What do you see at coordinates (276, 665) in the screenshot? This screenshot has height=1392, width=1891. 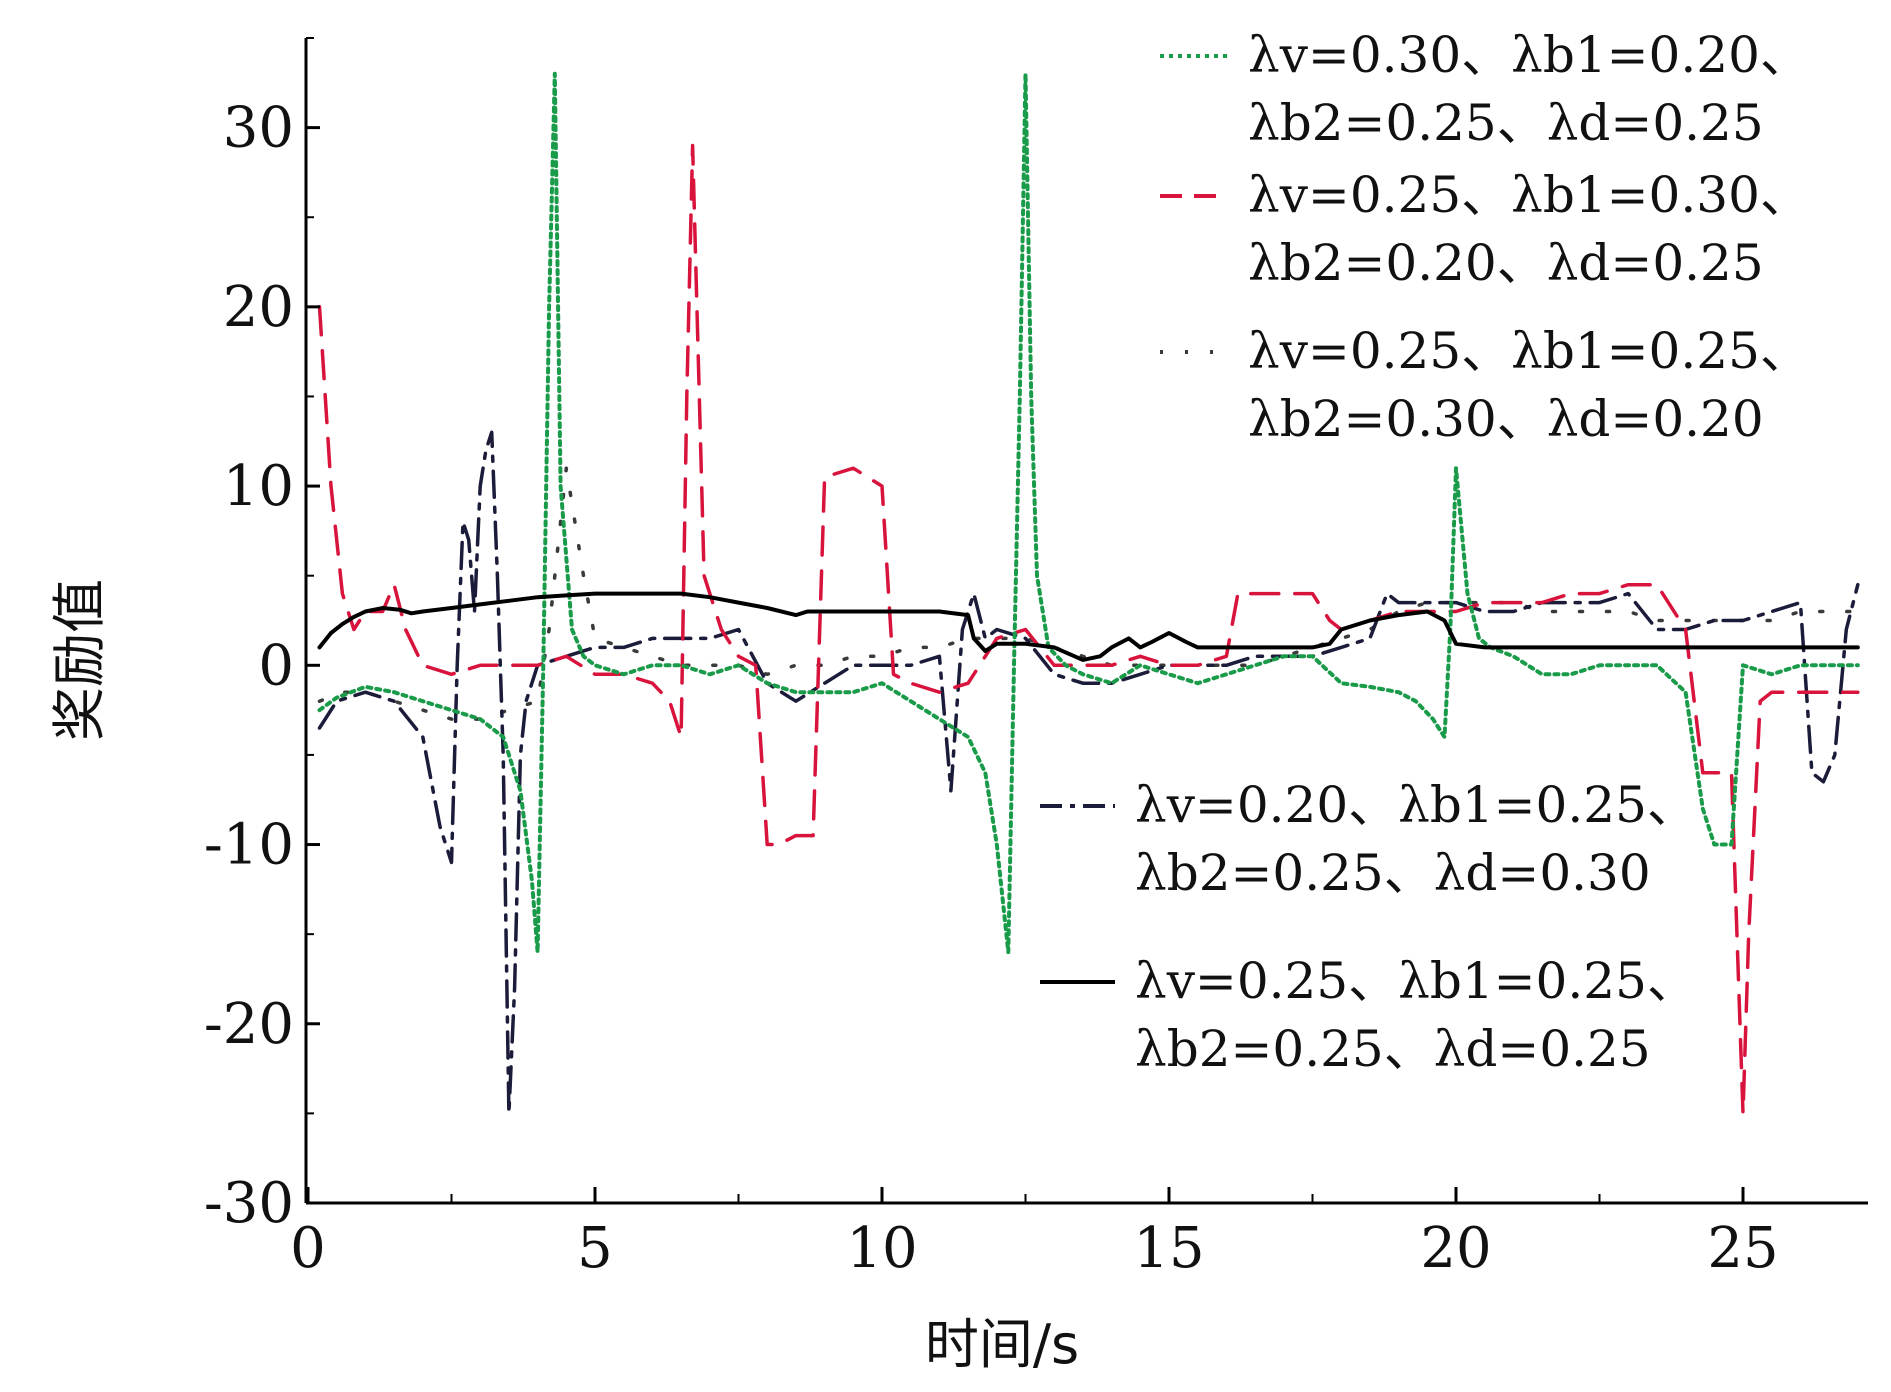 I see `y-tick-label: 0` at bounding box center [276, 665].